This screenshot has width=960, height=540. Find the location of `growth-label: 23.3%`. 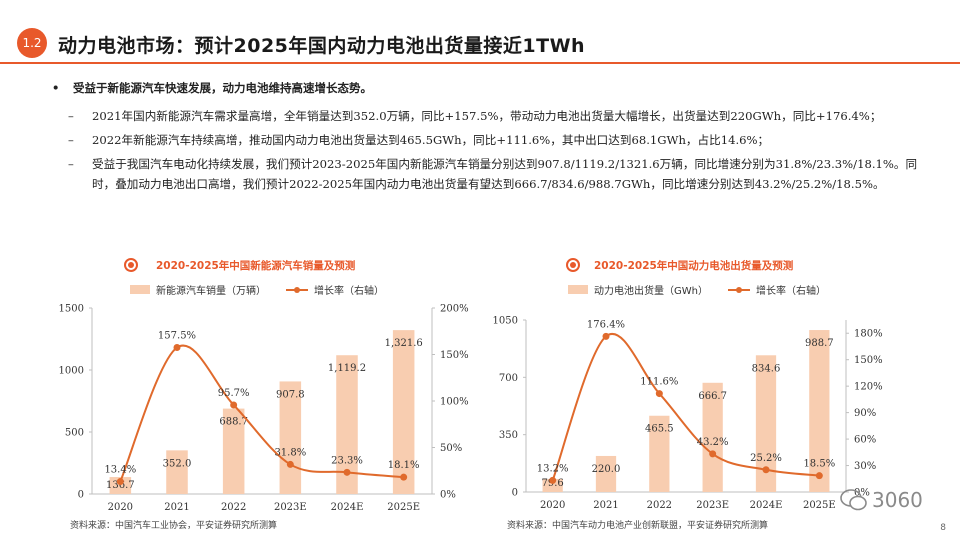

growth-label: 23.3% is located at coordinates (347, 460).